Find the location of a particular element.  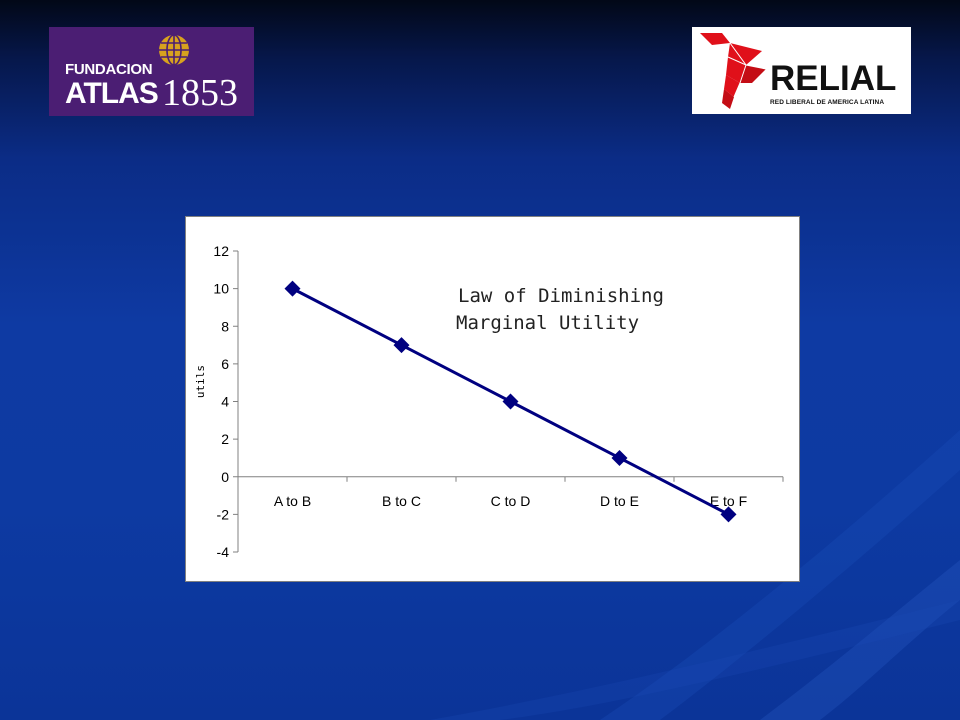

x-tick-label: C to D is located at coordinates (511, 501).